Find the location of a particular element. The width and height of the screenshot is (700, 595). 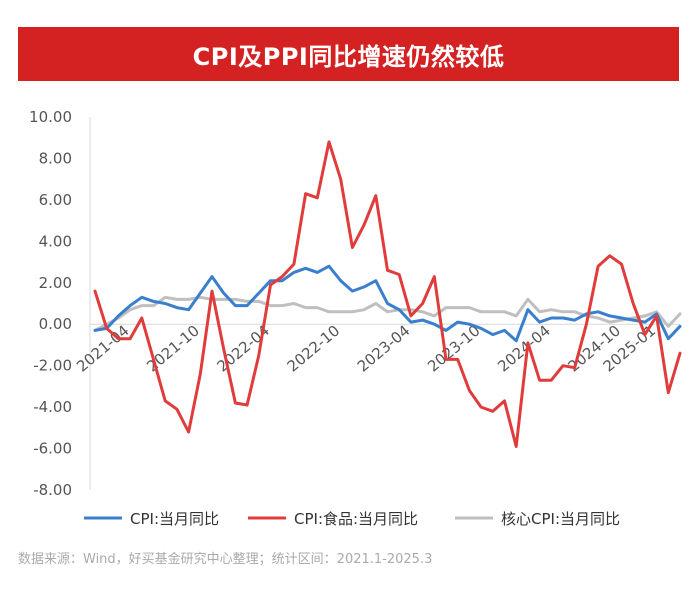

y-tick-label: -6.00 is located at coordinates (52, 449).